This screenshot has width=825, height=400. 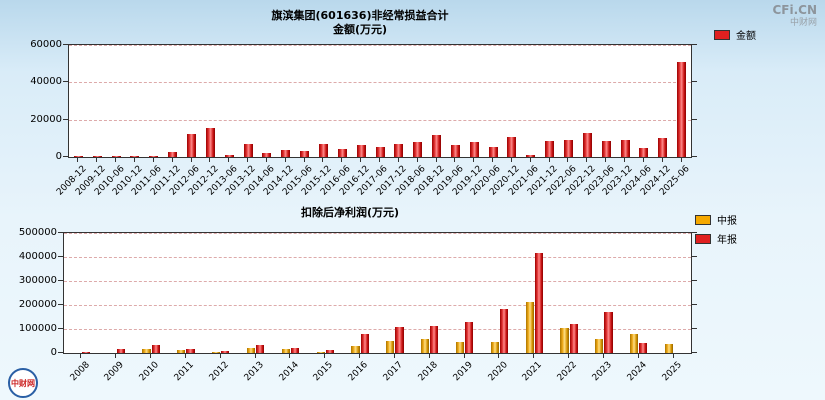 What do you see at coordinates (360, 15) in the screenshot?
I see `top-chart-title-line1: 旗滨集团(601636)非经常损益合计` at bounding box center [360, 15].